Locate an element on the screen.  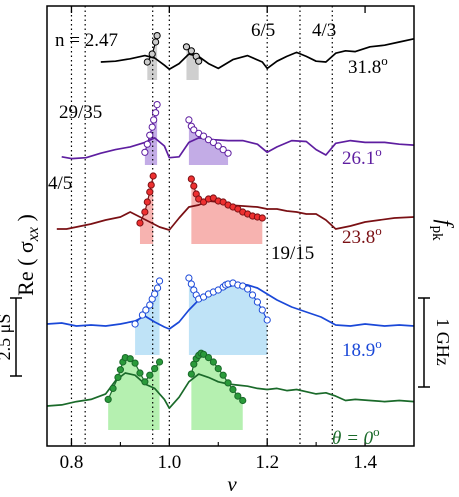
x-tick-label-0: 0.8 is located at coordinates (72, 462).